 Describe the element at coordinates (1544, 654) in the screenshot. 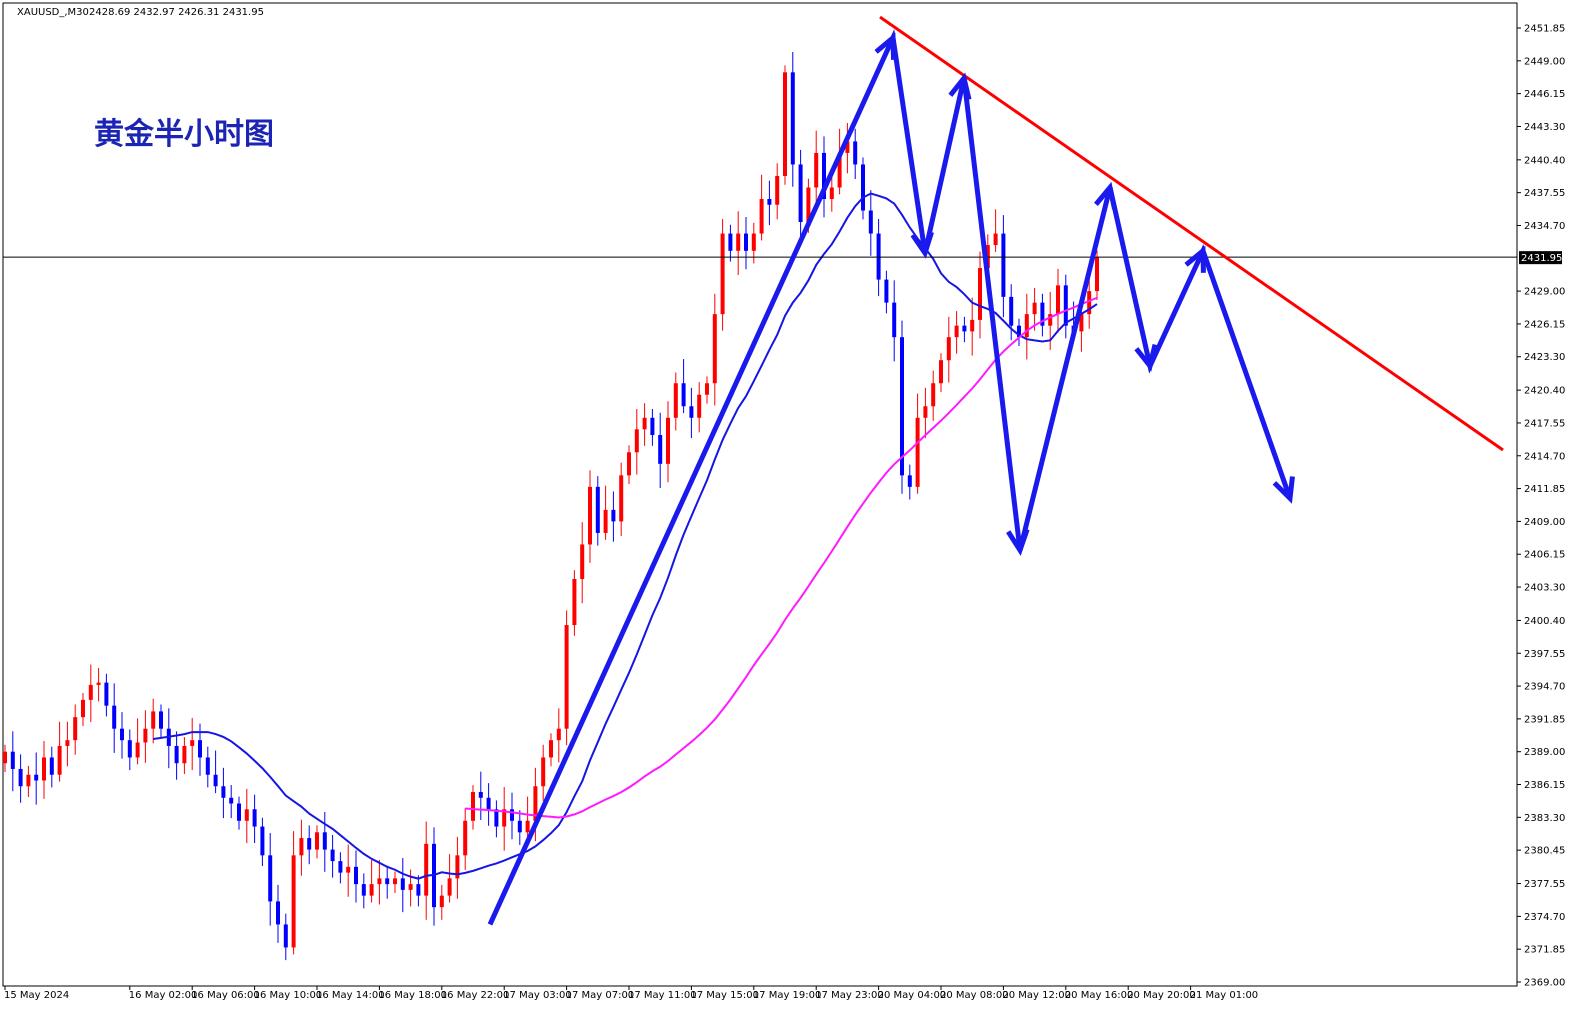

I see `price-tick-label: 2397.55` at that location.